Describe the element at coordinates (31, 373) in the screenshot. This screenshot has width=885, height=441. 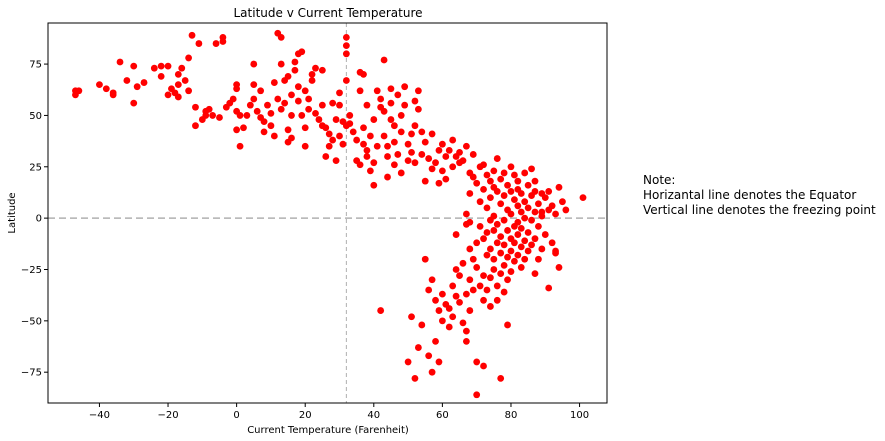
I see `y-tick-label: −75` at that location.